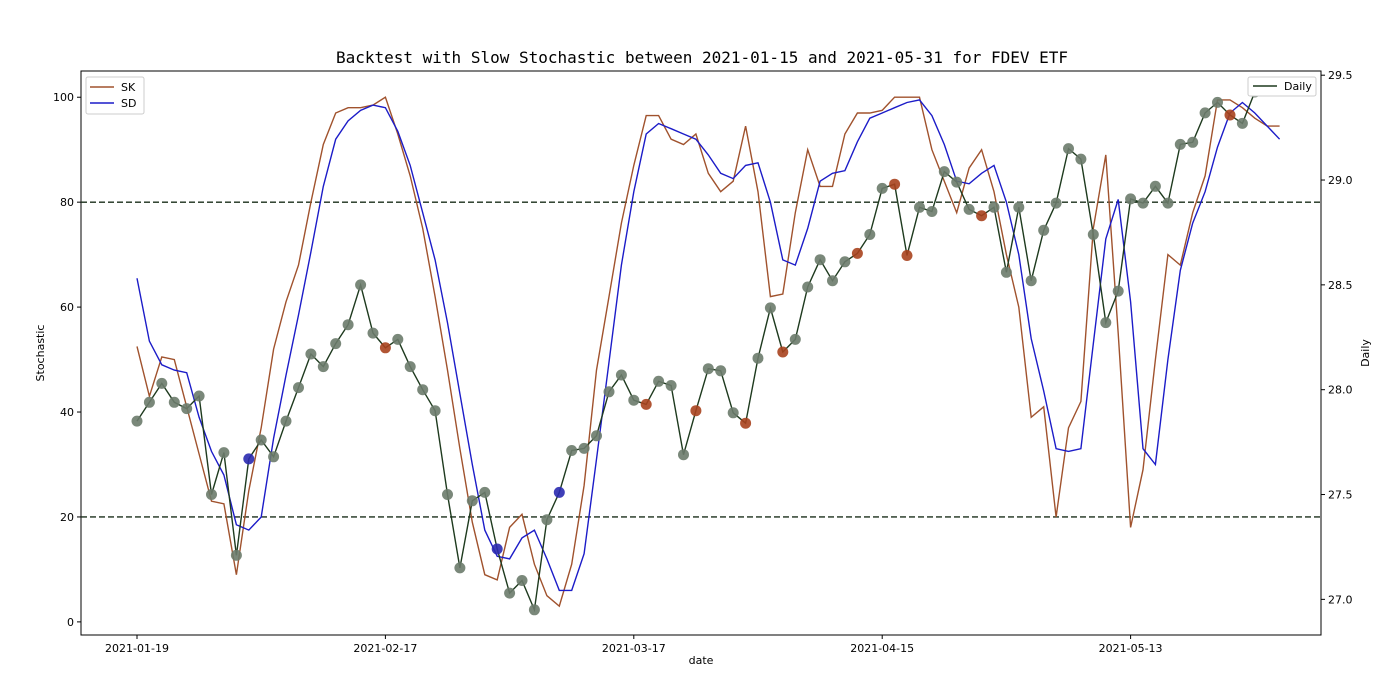  I want to click on legend-right: Daily, so click(1282, 86).